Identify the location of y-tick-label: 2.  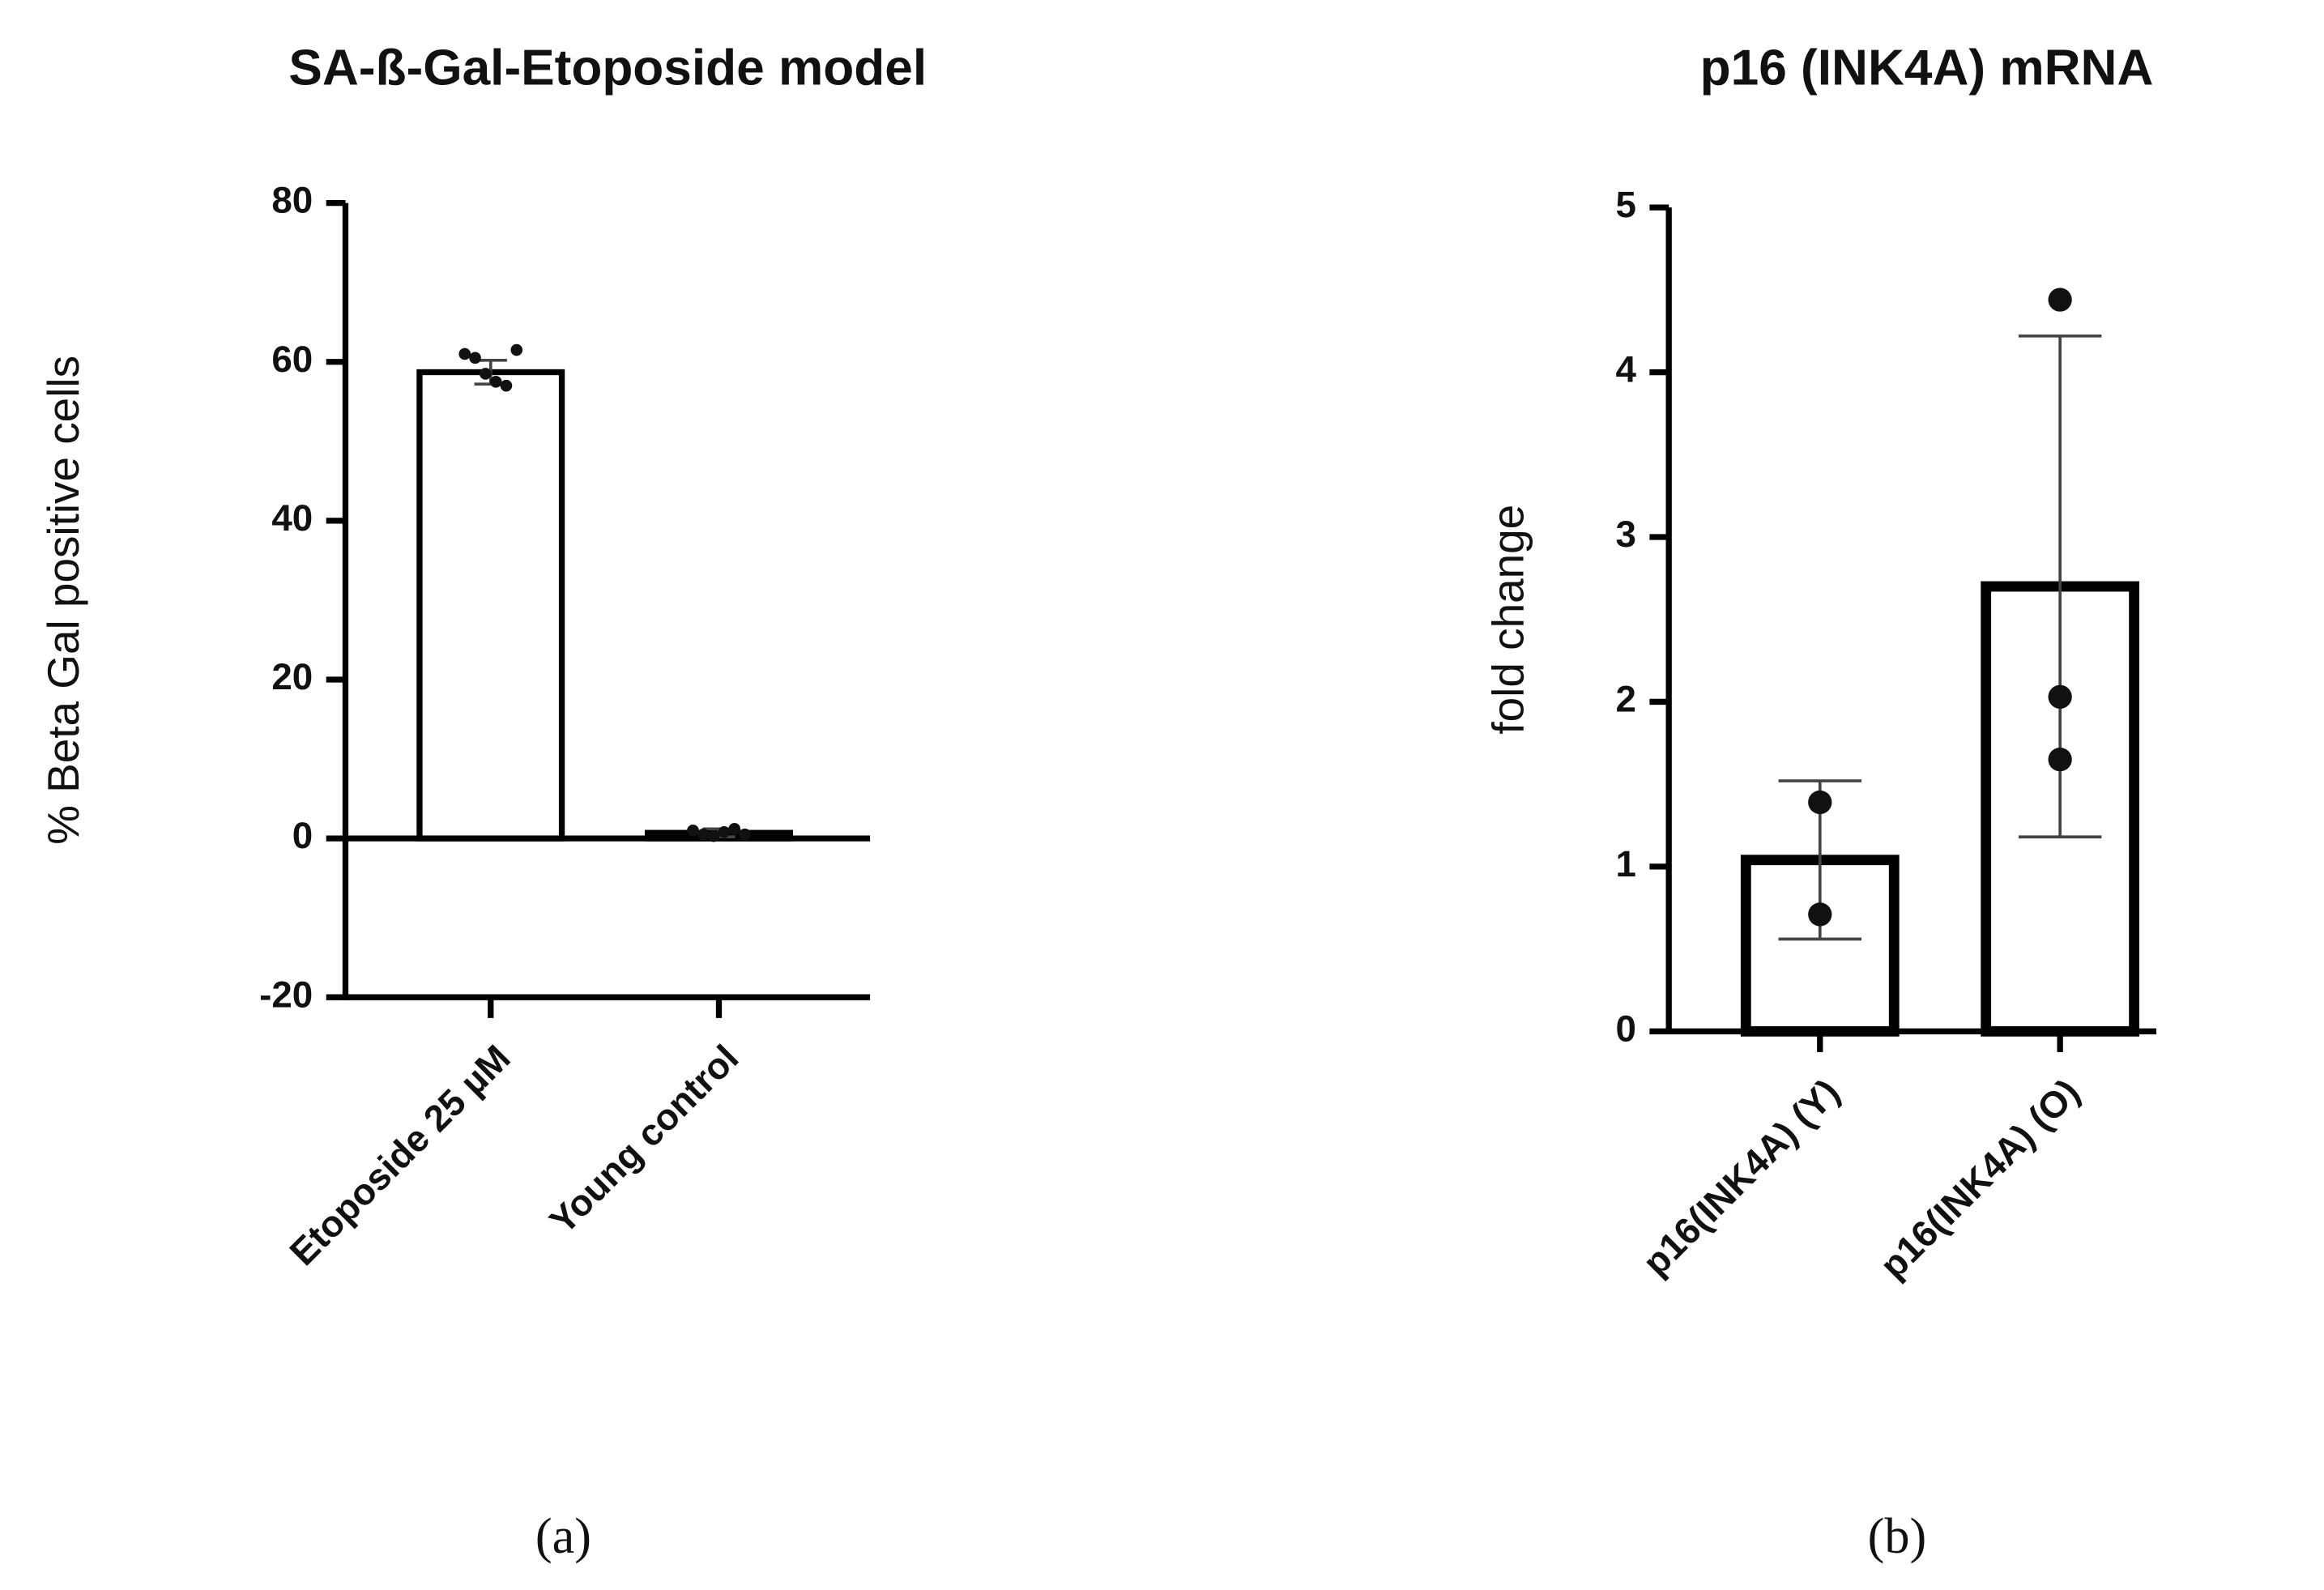
(1625, 700).